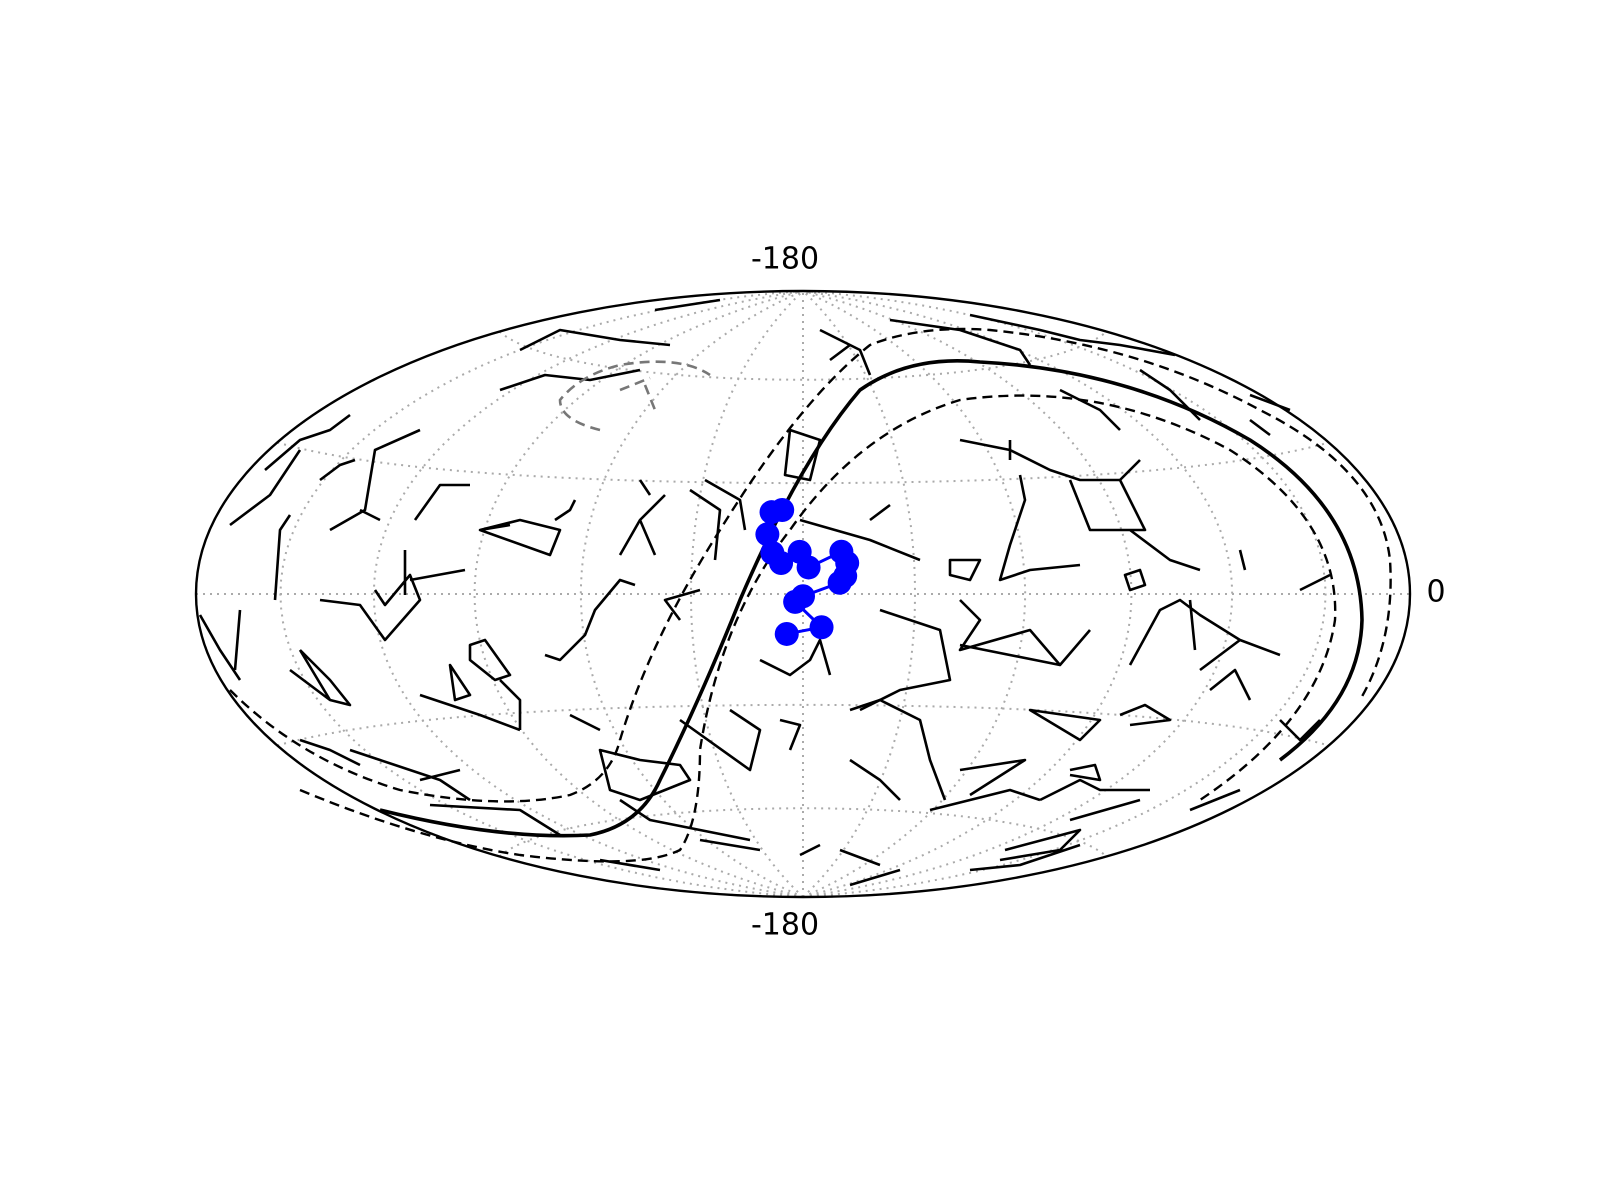 This screenshot has height=1200, width=1600. What do you see at coordinates (634, 396) in the screenshot?
I see `dashed-curve` at bounding box center [634, 396].